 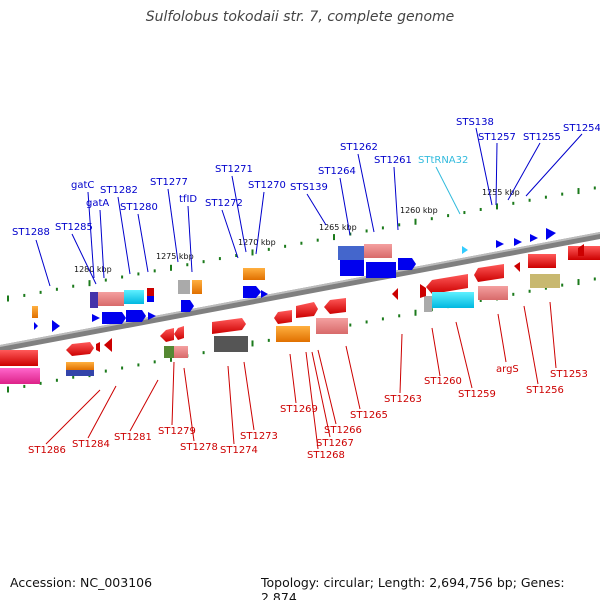 I want to click on gene-label: ST1255, so click(x=542, y=137).